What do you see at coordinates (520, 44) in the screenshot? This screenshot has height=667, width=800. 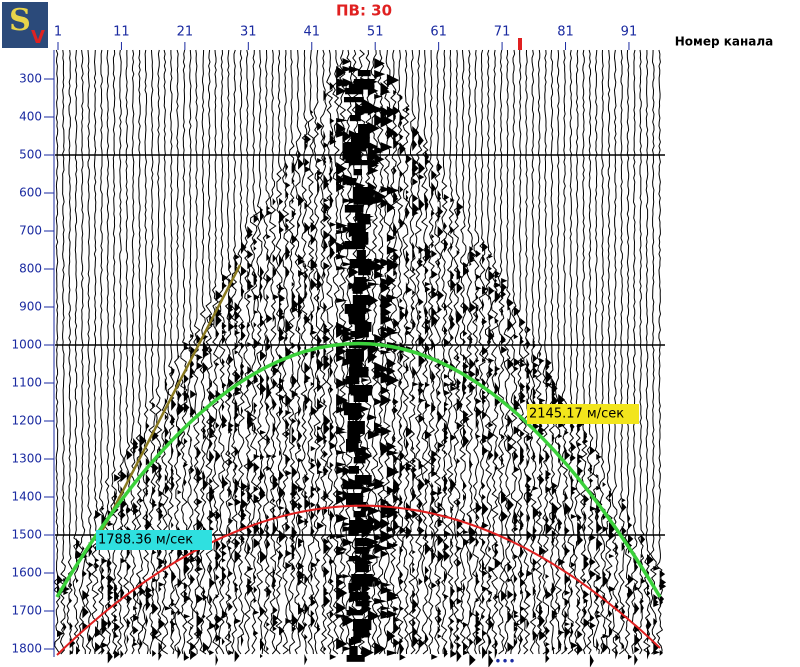 I see `channel-marker` at bounding box center [520, 44].